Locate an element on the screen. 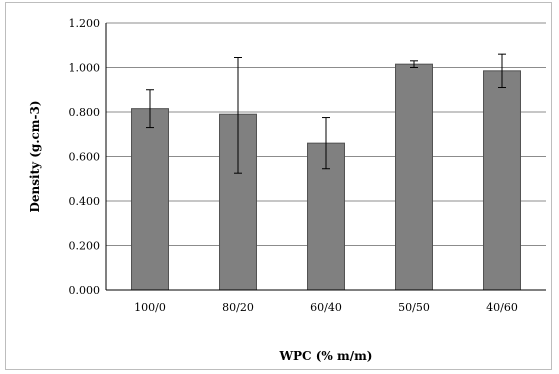 Image resolution: width=559 pixels, height=374 pixels. x-axis-tick-labels: 100/0 80/20 60/40 50/50 40/60 is located at coordinates (326, 307).